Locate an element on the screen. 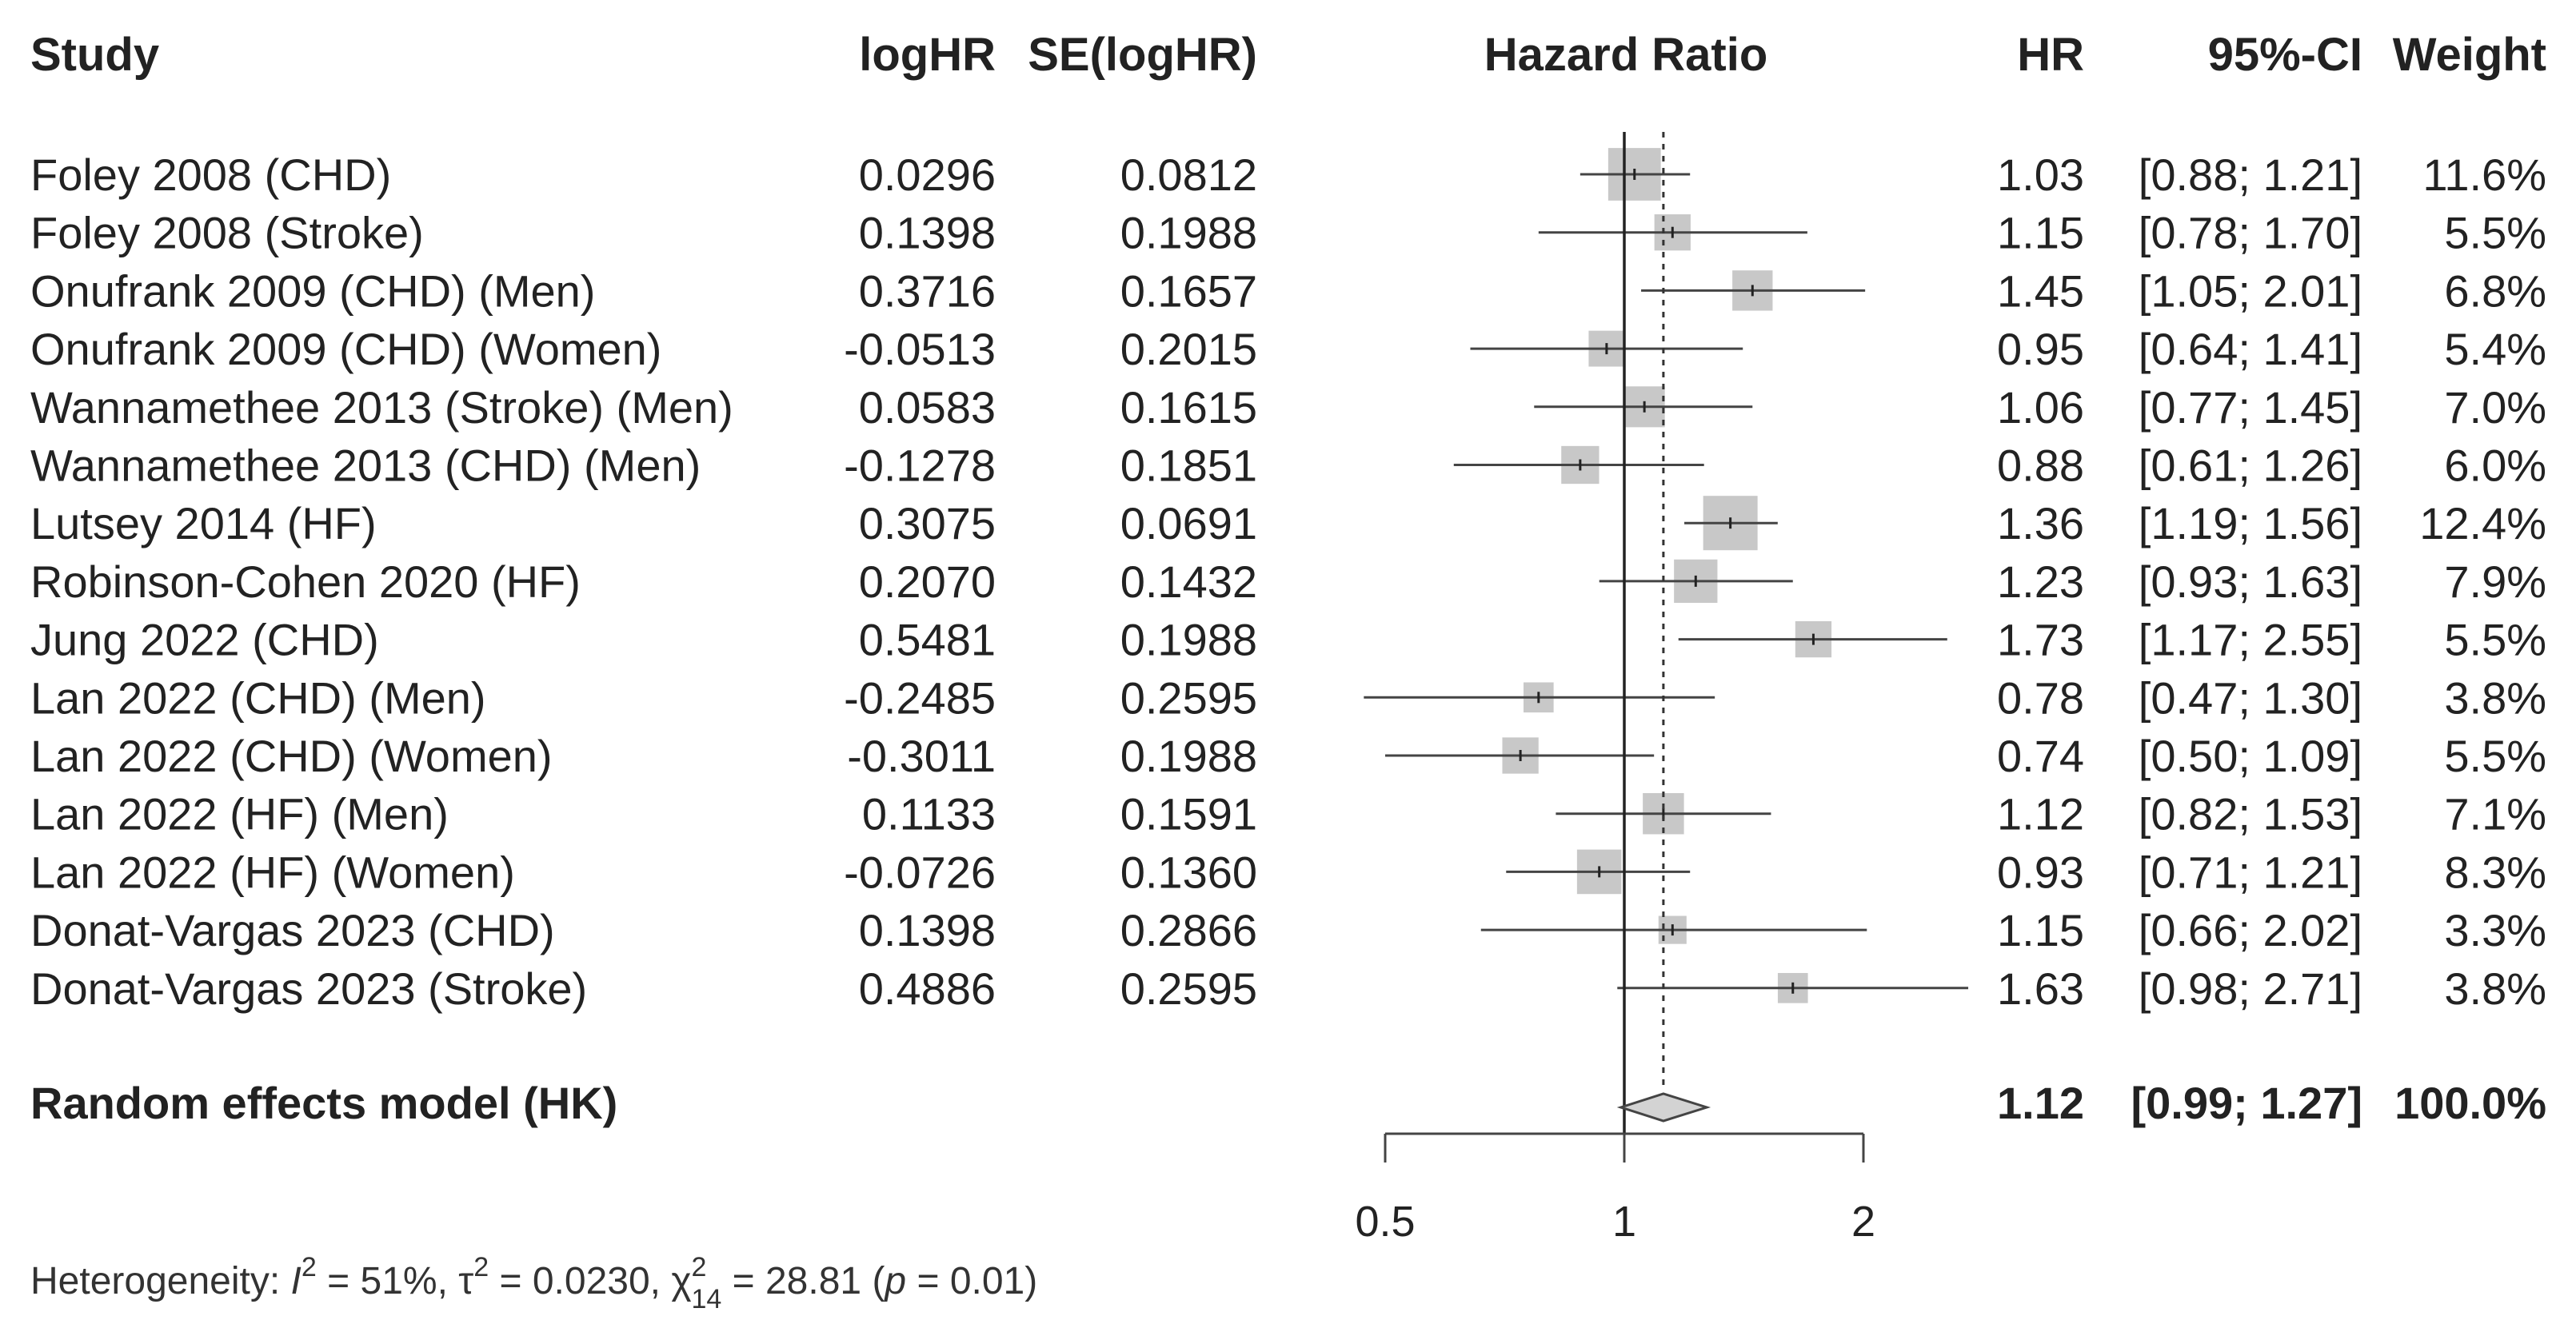 The width and height of the screenshot is (2576, 1336). ci-value: [0.93; 1.63] is located at coordinates (2250, 581).